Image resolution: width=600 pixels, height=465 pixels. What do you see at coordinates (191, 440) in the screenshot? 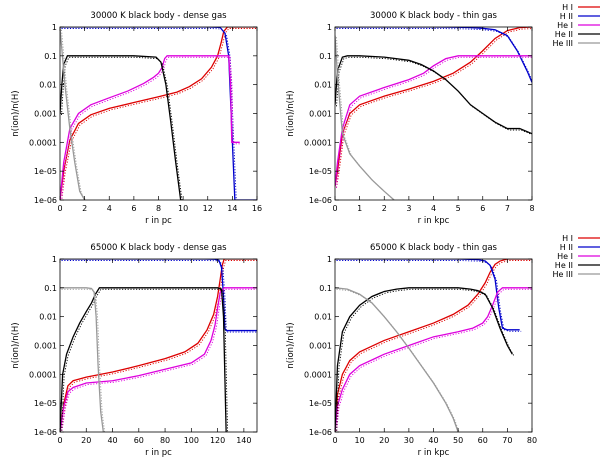
I see `x-tick-label: 100` at bounding box center [191, 440].